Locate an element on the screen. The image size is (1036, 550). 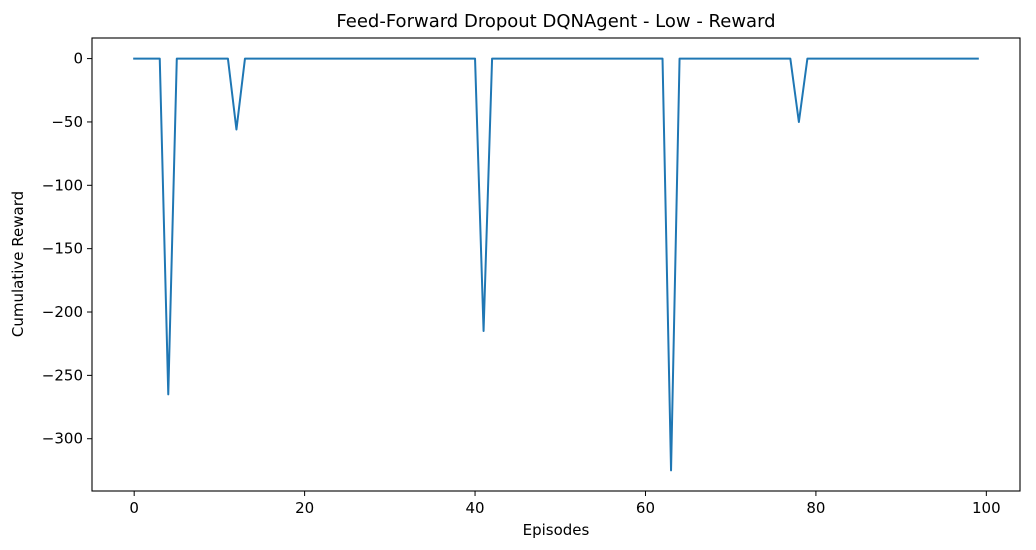
y-tick-label: −200 is located at coordinates (62, 312).